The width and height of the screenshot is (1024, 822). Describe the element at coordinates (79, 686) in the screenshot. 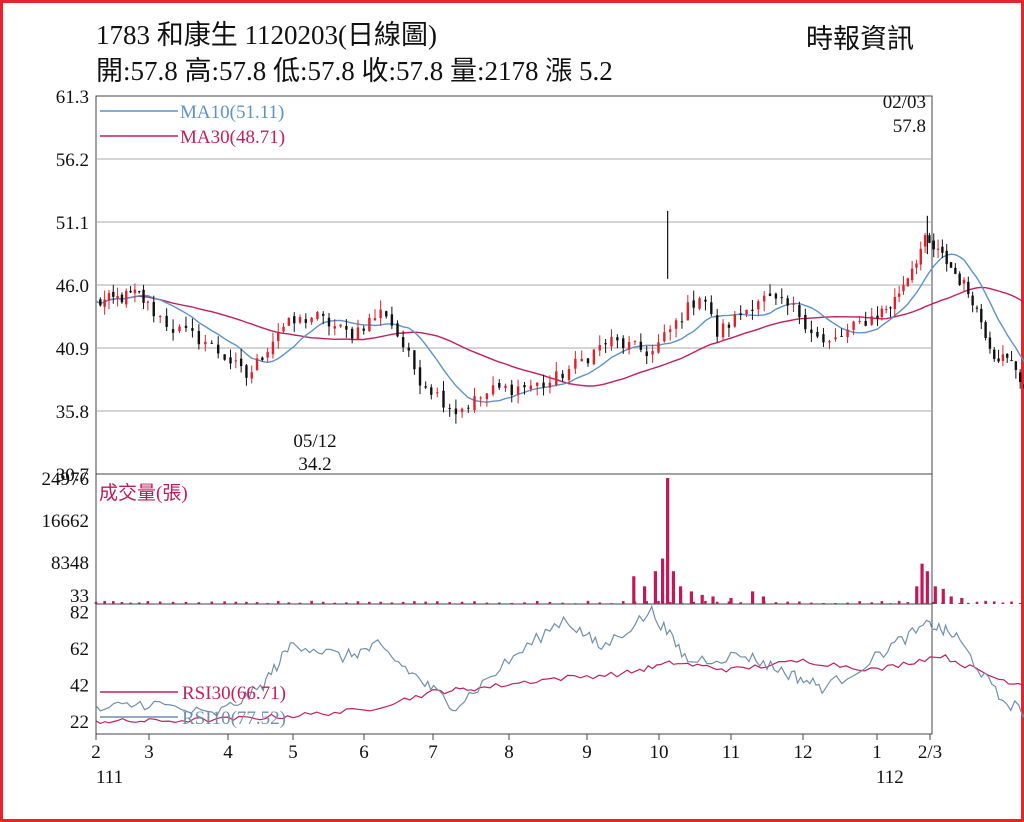

I see `rsi-tick-label: 42` at that location.